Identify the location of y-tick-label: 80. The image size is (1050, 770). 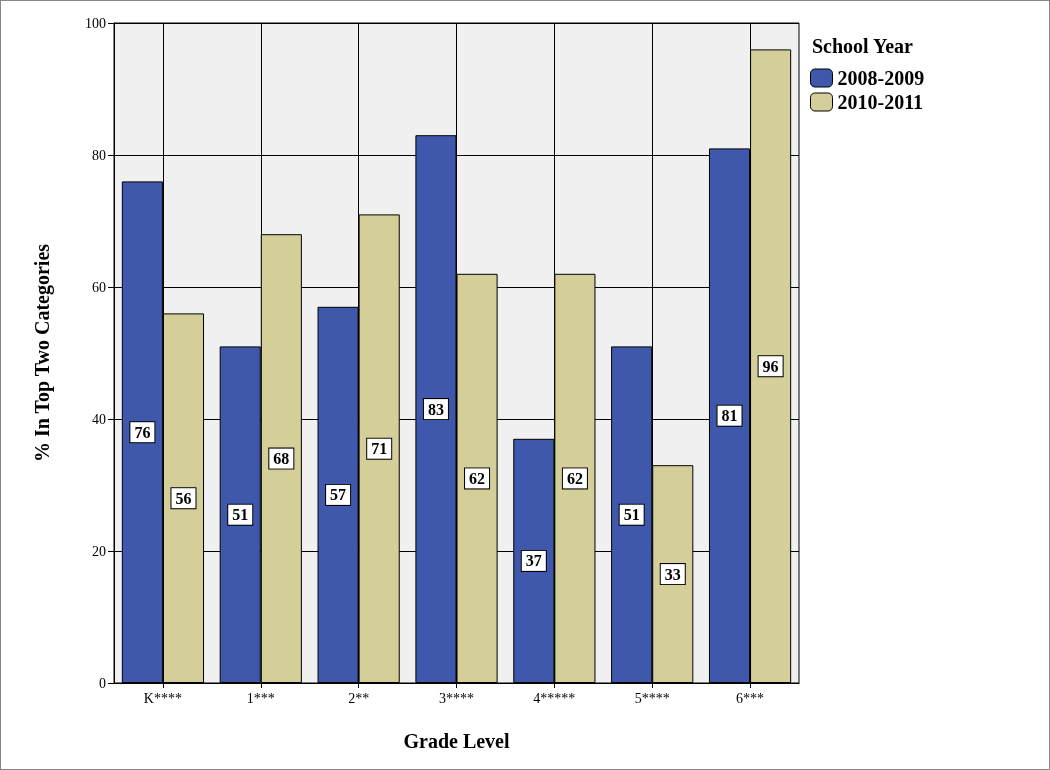
(99, 155).